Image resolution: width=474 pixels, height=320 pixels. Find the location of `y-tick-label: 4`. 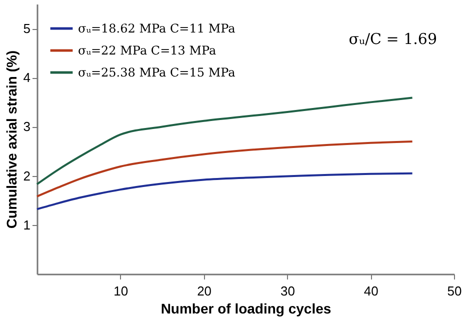

y-tick-label: 4 is located at coordinates (26, 78).